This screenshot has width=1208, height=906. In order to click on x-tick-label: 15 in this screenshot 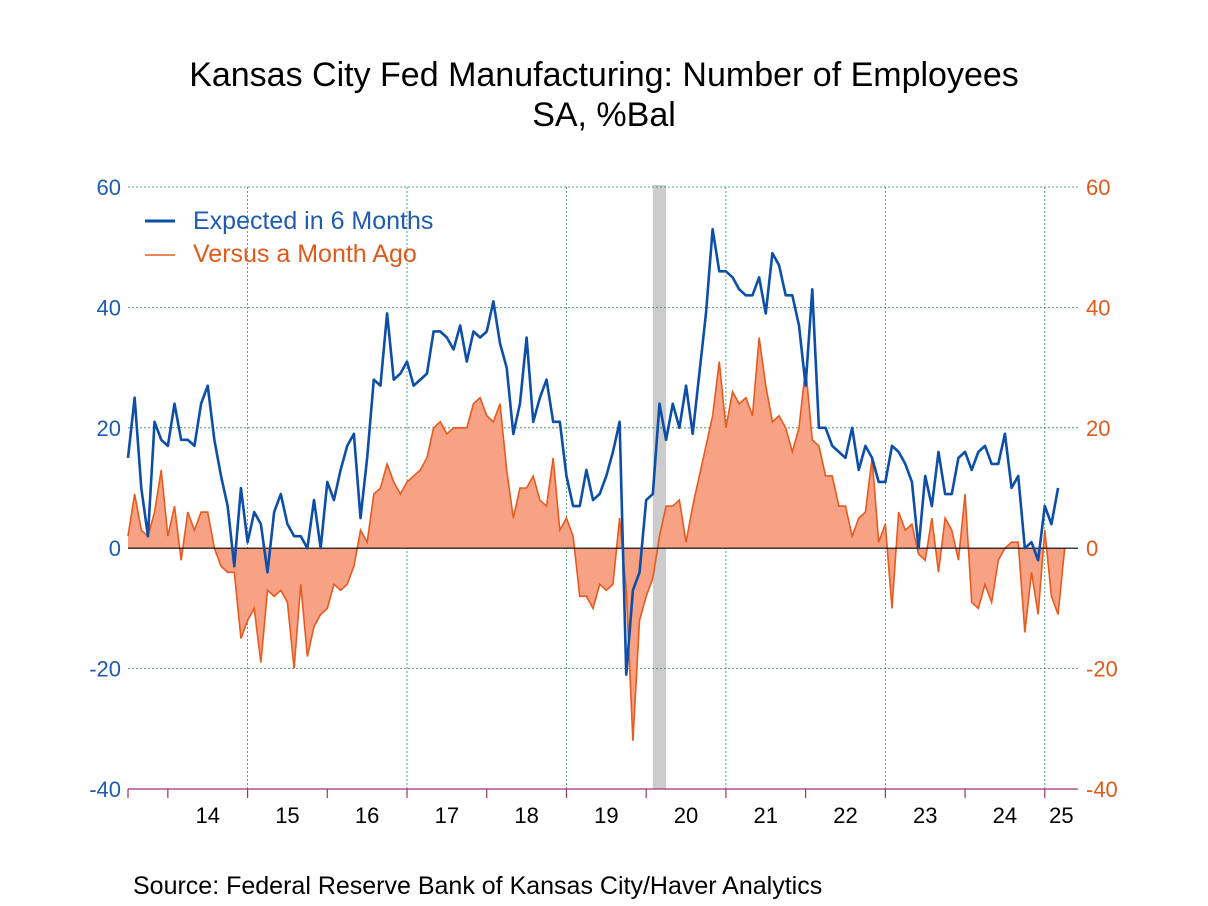, I will do `click(287, 815)`.